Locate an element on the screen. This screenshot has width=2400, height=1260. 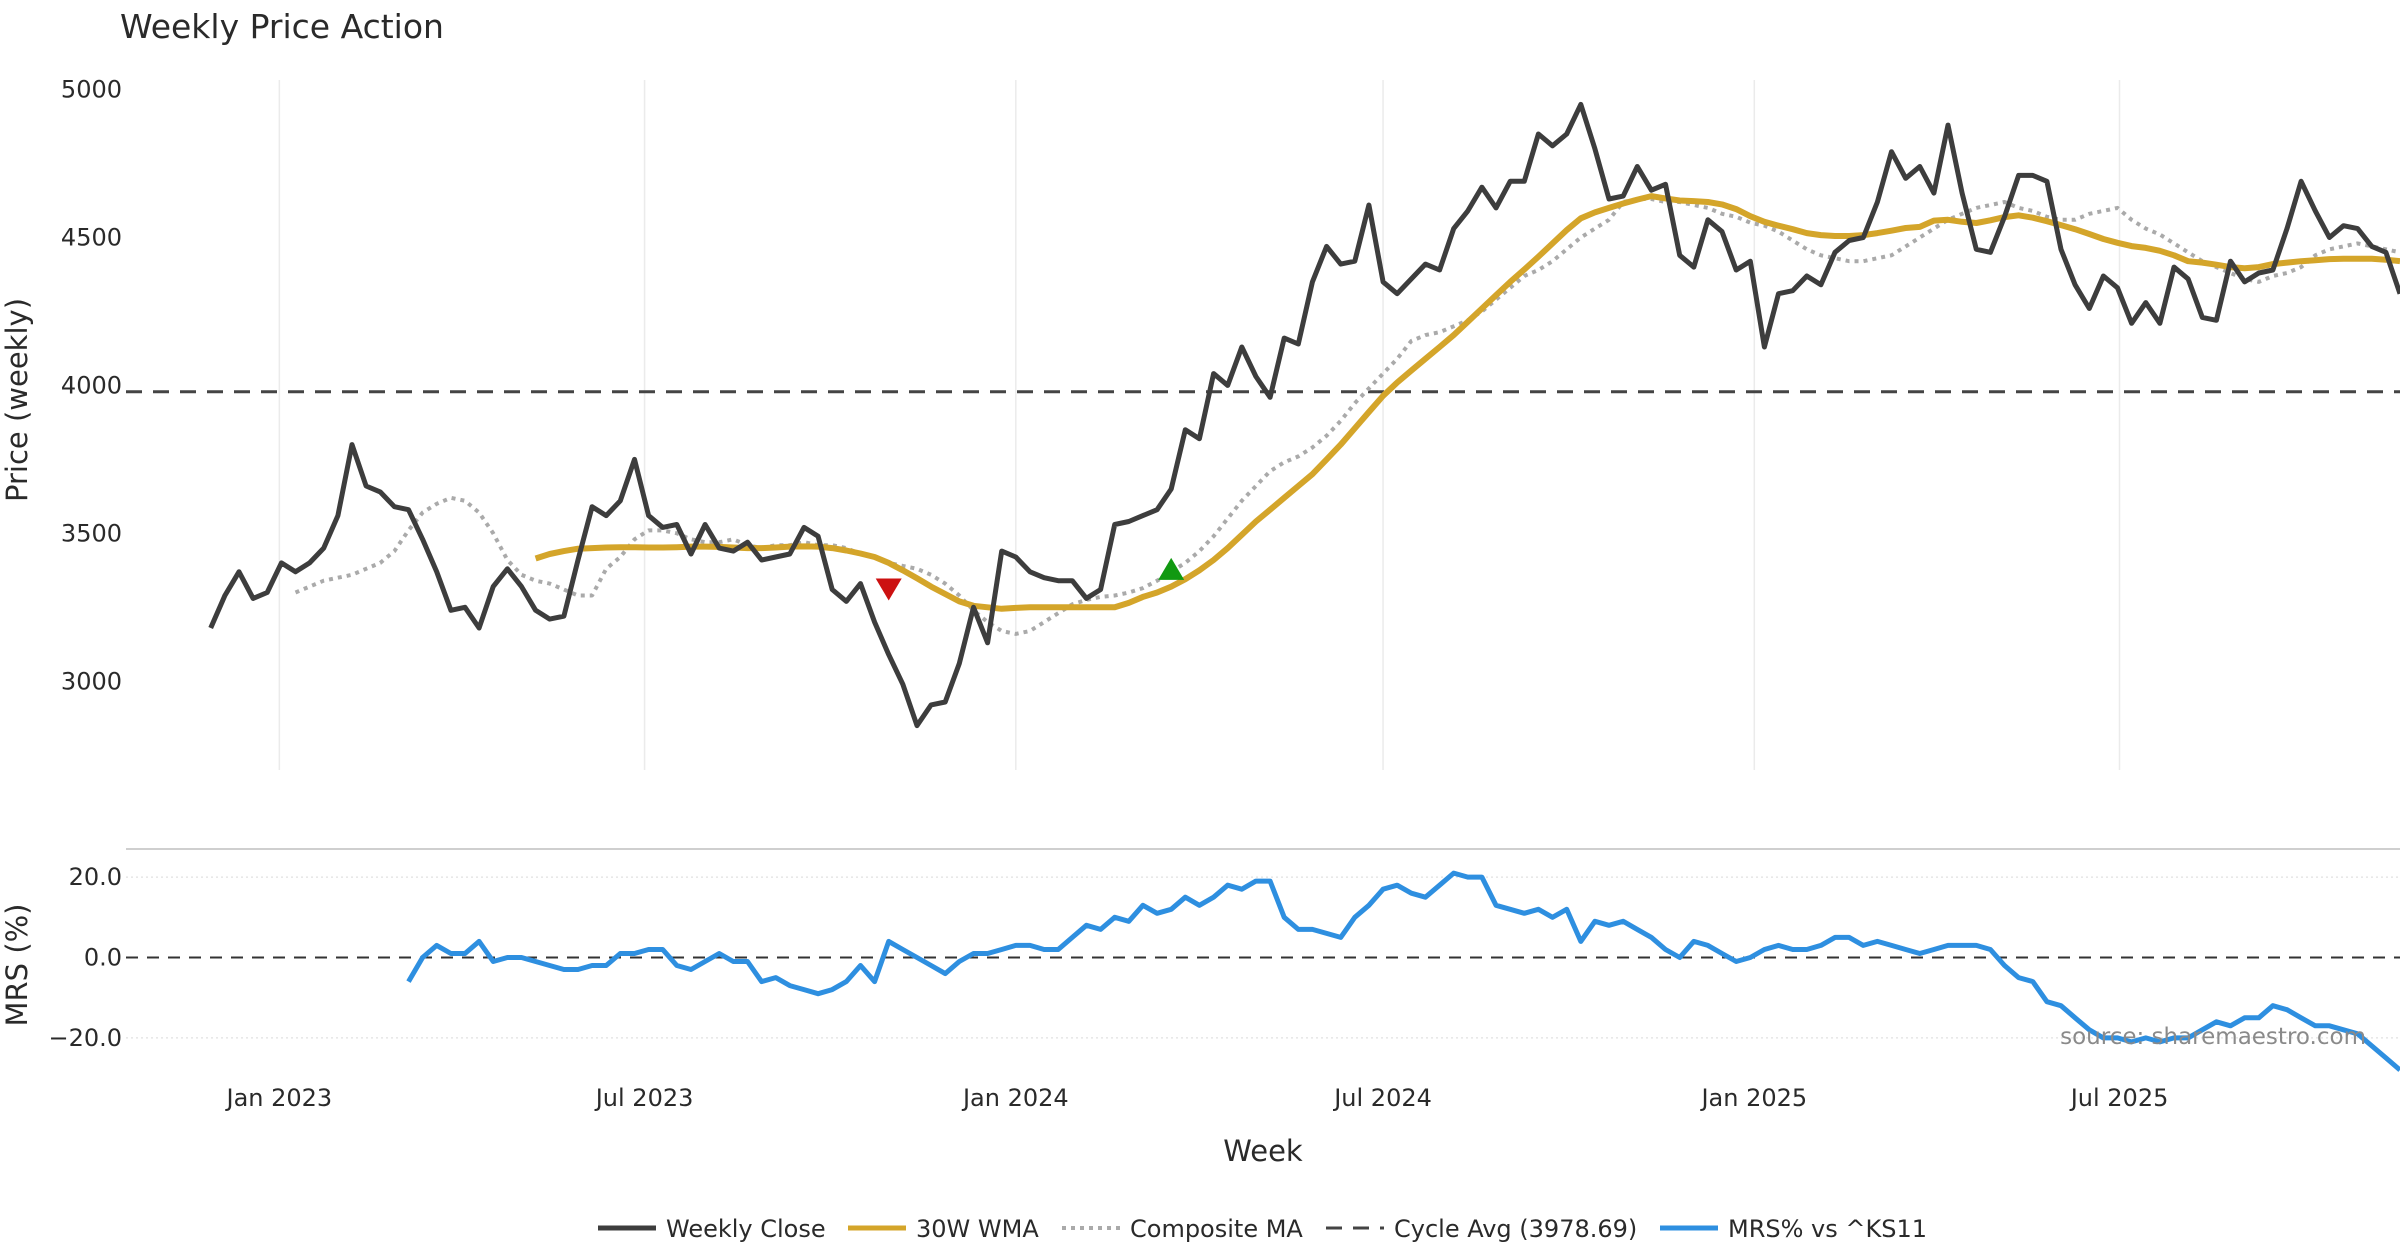
legend-item-wma: 30W WMA is located at coordinates (943, 1229).